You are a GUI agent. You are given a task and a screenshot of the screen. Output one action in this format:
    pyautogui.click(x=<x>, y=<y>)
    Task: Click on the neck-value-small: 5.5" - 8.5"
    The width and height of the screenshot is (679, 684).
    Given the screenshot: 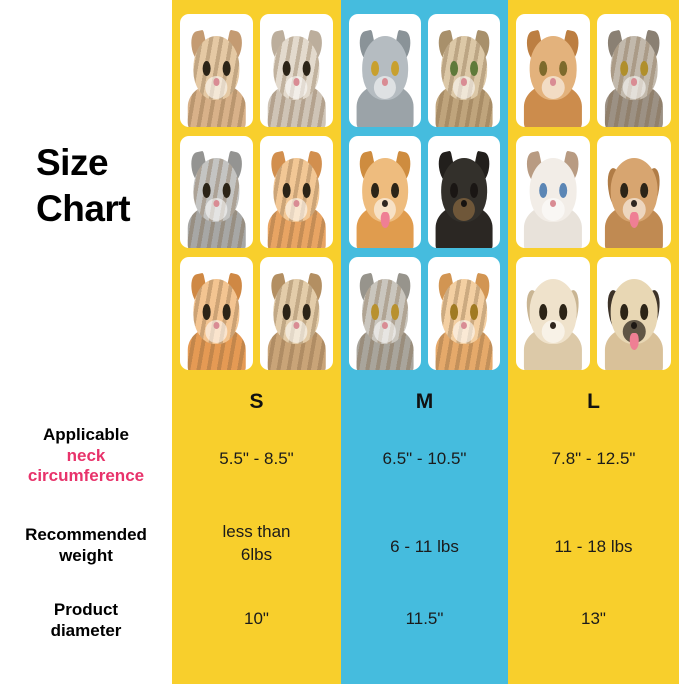 What is the action you would take?
    pyautogui.click(x=256, y=458)
    